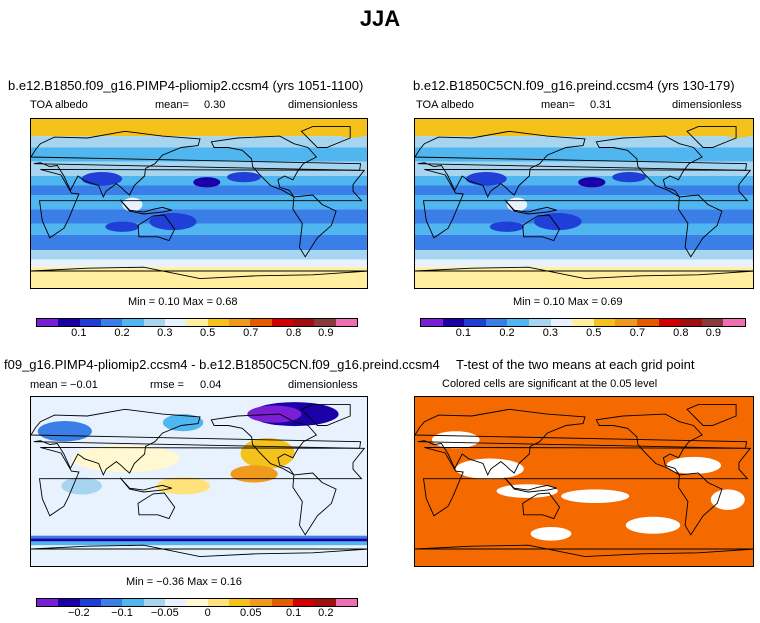  I want to click on panel4-map, so click(584, 481).